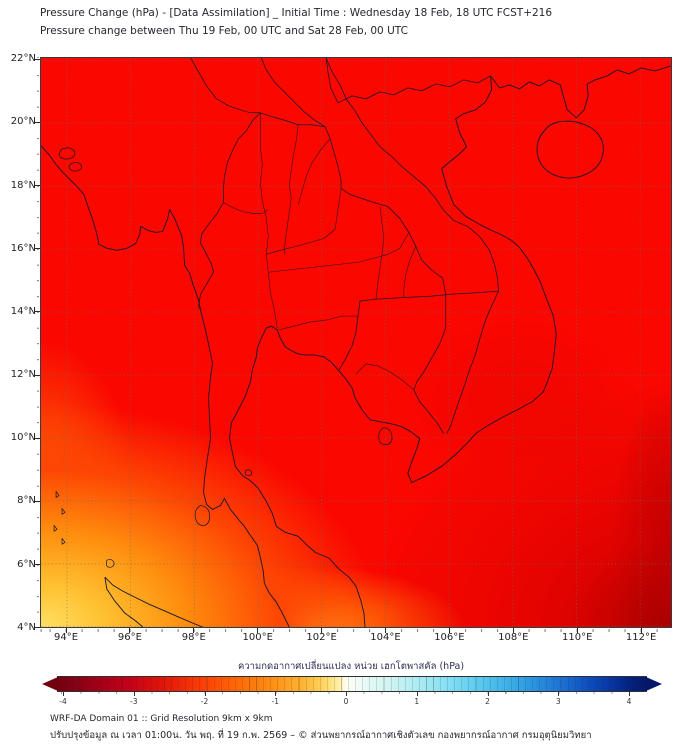 This screenshot has height=756, width=676. What do you see at coordinates (153, 601) in the screenshot?
I see `sumatra-northeast-coast` at bounding box center [153, 601].